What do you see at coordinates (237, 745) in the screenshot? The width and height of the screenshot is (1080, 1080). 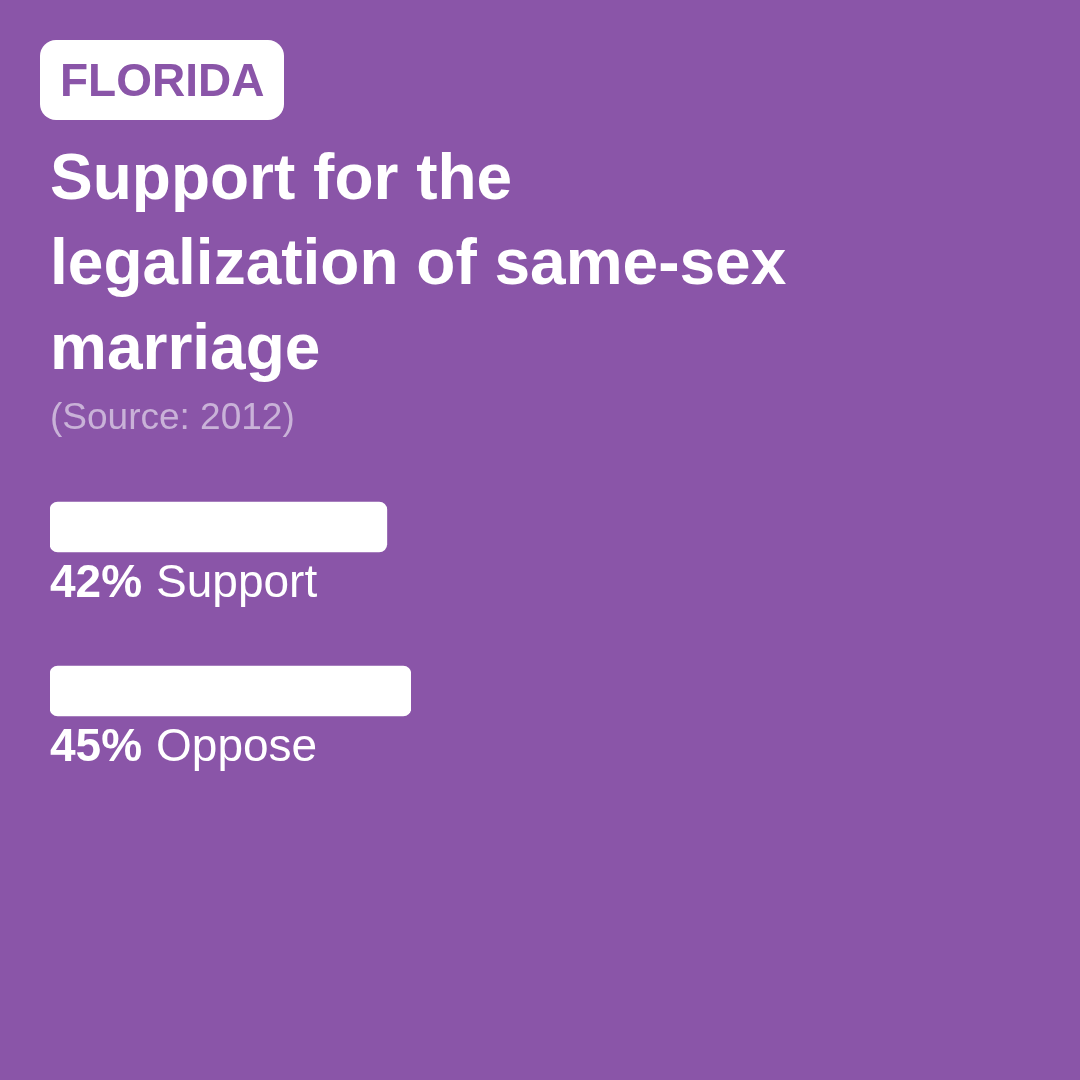 I see `y-tick-label: Oppose` at bounding box center [237, 745].